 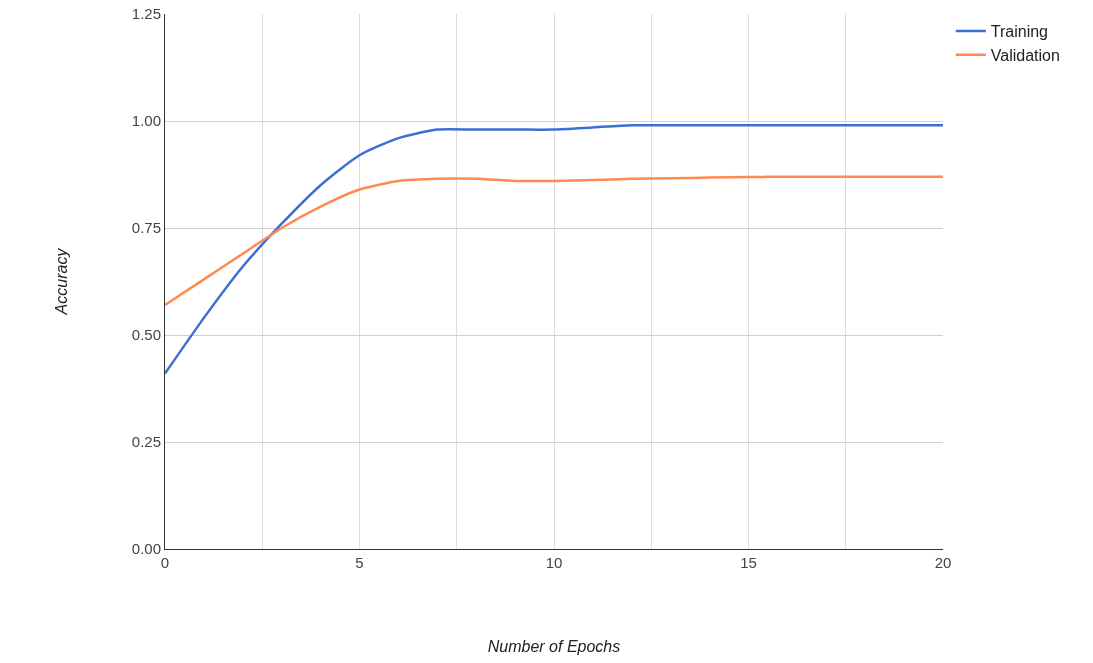 I want to click on y-tick-label: 0.00, so click(x=146, y=549).